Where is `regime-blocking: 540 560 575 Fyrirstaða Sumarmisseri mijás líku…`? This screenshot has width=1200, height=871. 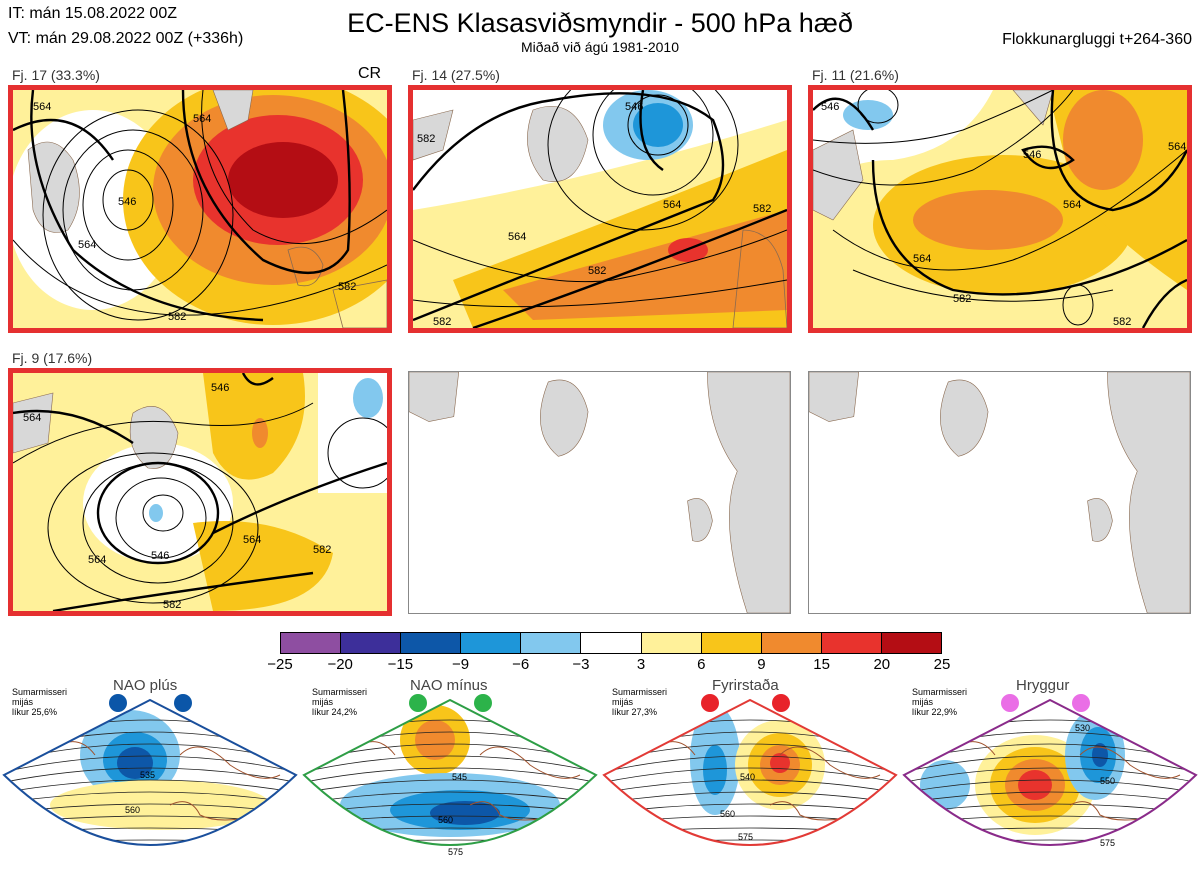 regime-blocking: 540 560 575 Fyrirstaða Sumarmisseri mijás líku… is located at coordinates (750, 773).